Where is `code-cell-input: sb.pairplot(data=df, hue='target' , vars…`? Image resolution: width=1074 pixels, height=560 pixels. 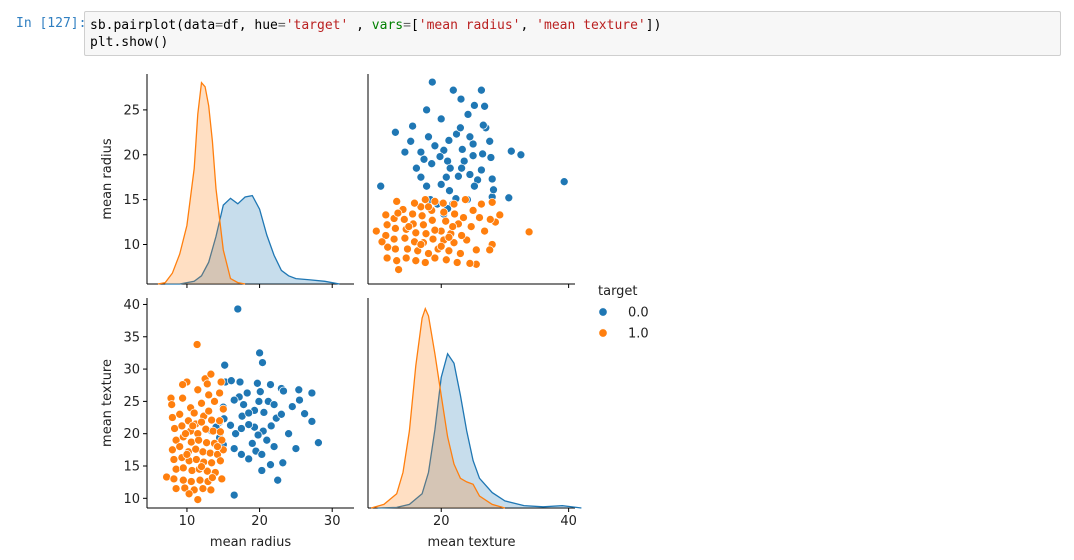 code-cell-input: sb.pairplot(data=df, hue='target' , vars… is located at coordinates (572, 33).